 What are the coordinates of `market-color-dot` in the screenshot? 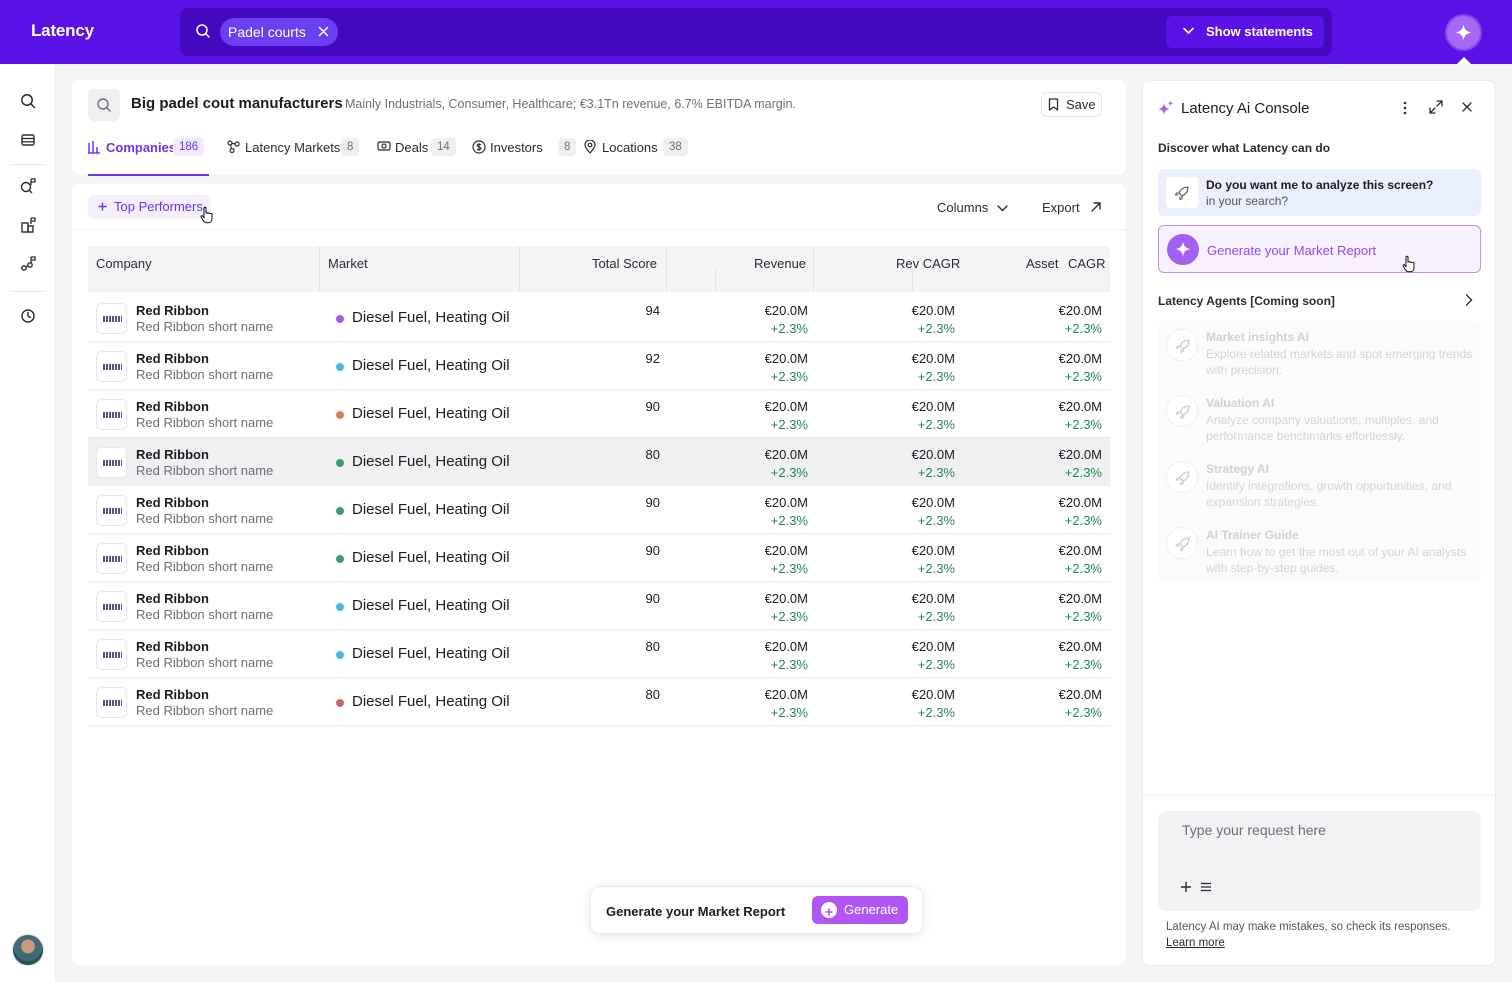 It's located at (340, 703).